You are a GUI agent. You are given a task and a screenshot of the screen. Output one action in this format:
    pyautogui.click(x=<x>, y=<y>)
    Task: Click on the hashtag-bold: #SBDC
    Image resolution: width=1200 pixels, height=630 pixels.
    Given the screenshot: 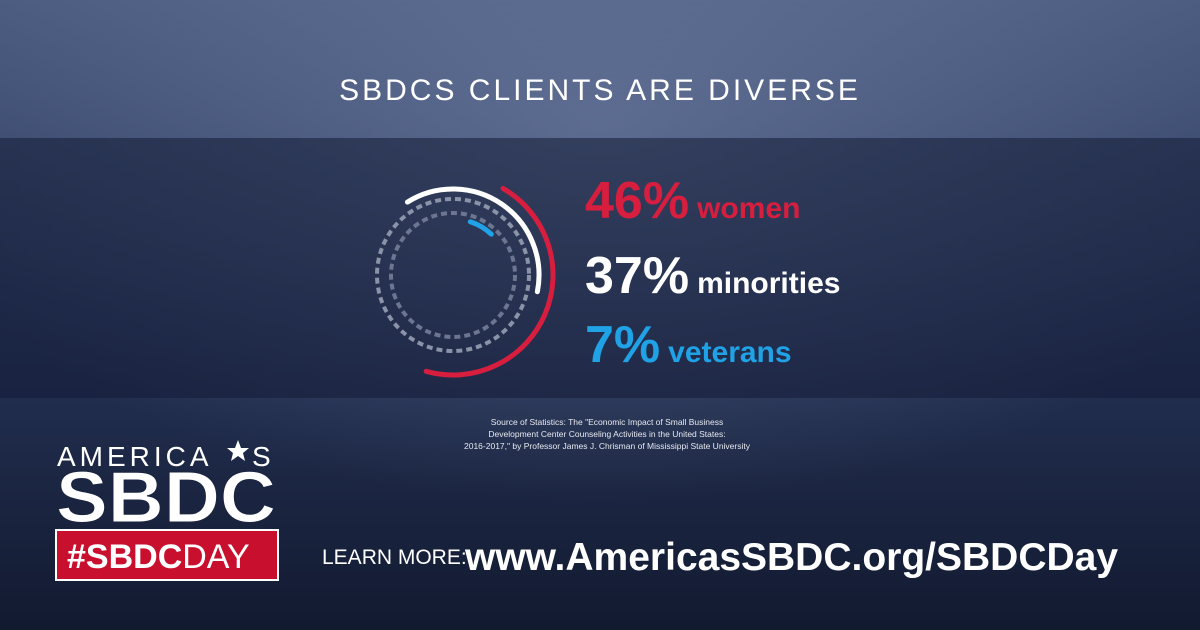 What is the action you would take?
    pyautogui.click(x=124, y=557)
    